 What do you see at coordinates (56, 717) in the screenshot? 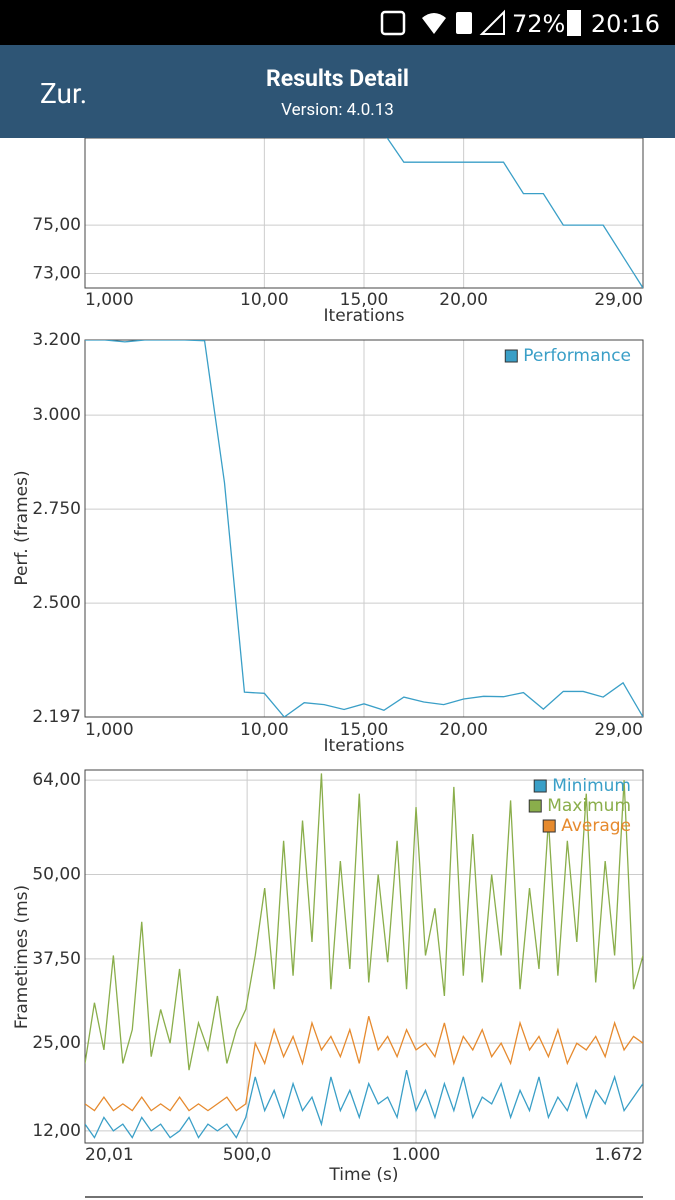
I see `y-tick-label: 2.197` at bounding box center [56, 717].